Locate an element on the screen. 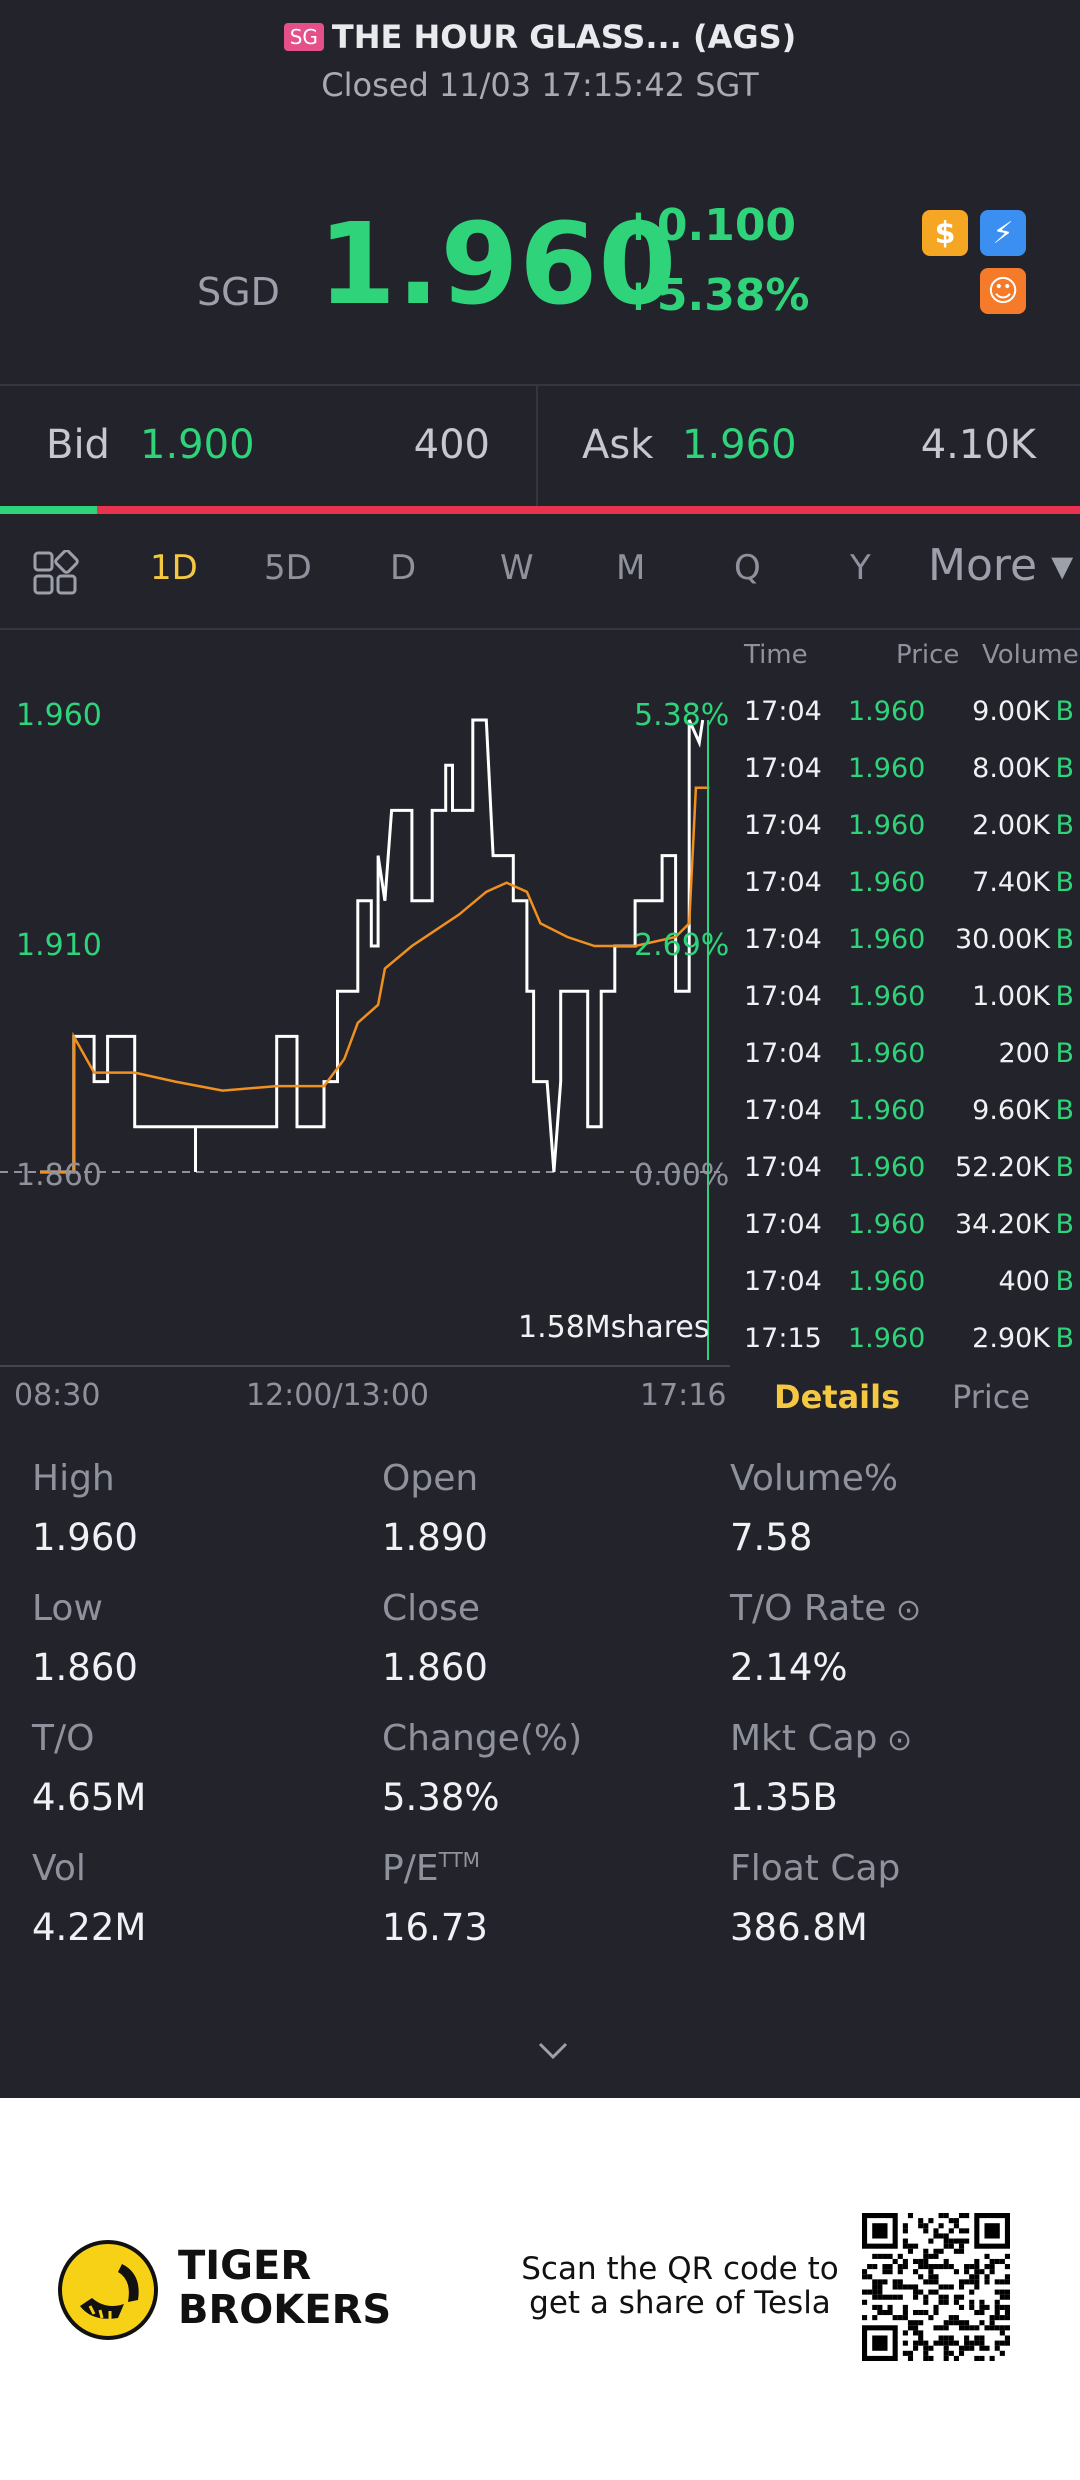 This screenshot has height=2480, width=1080. x-tick-open: 08:30 is located at coordinates (57, 1395).